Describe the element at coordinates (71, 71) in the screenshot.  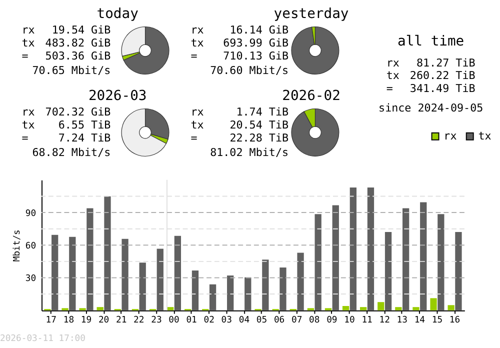
I see `text: 70.65 Mbit/s` at that location.